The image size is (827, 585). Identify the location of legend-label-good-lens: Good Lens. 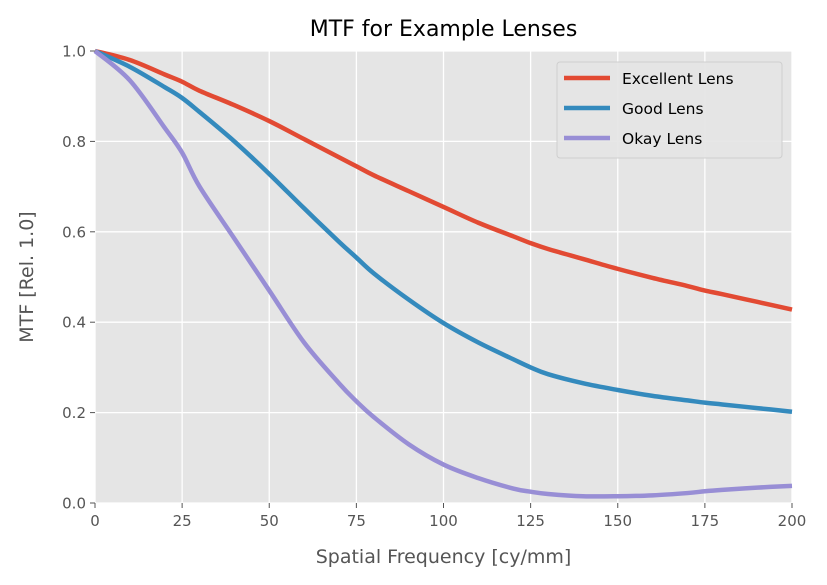
(663, 109).